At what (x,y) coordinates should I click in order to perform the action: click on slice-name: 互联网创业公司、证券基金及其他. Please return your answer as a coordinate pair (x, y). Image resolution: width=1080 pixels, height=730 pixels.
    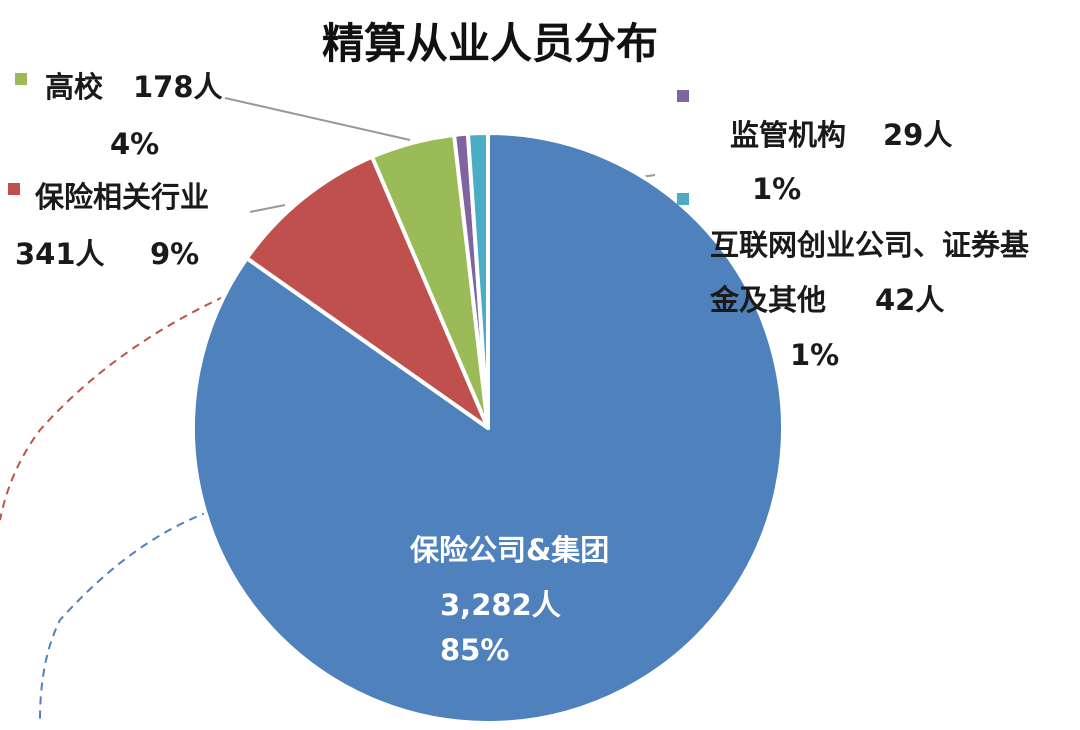
    Looking at the image, I should click on (870, 272).